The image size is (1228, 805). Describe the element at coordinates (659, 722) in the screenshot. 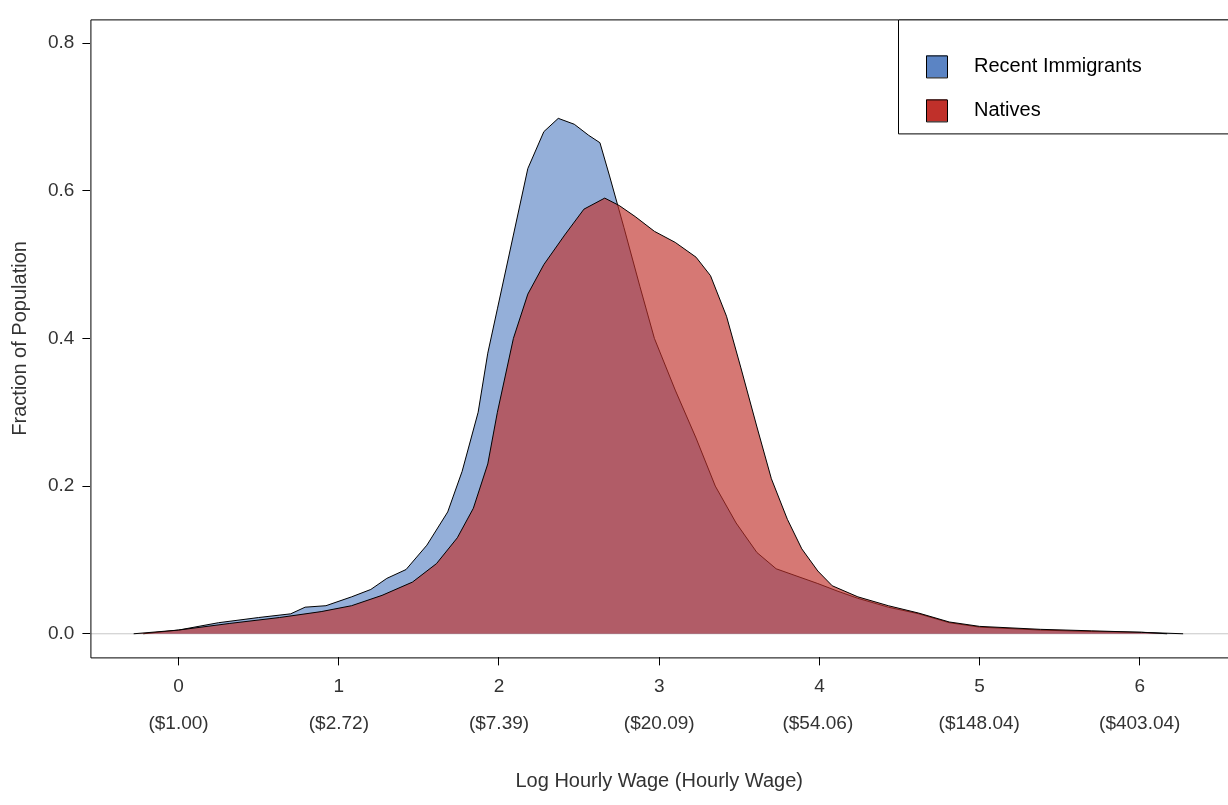

I see `x2-tick-label: ($20.09)` at that location.